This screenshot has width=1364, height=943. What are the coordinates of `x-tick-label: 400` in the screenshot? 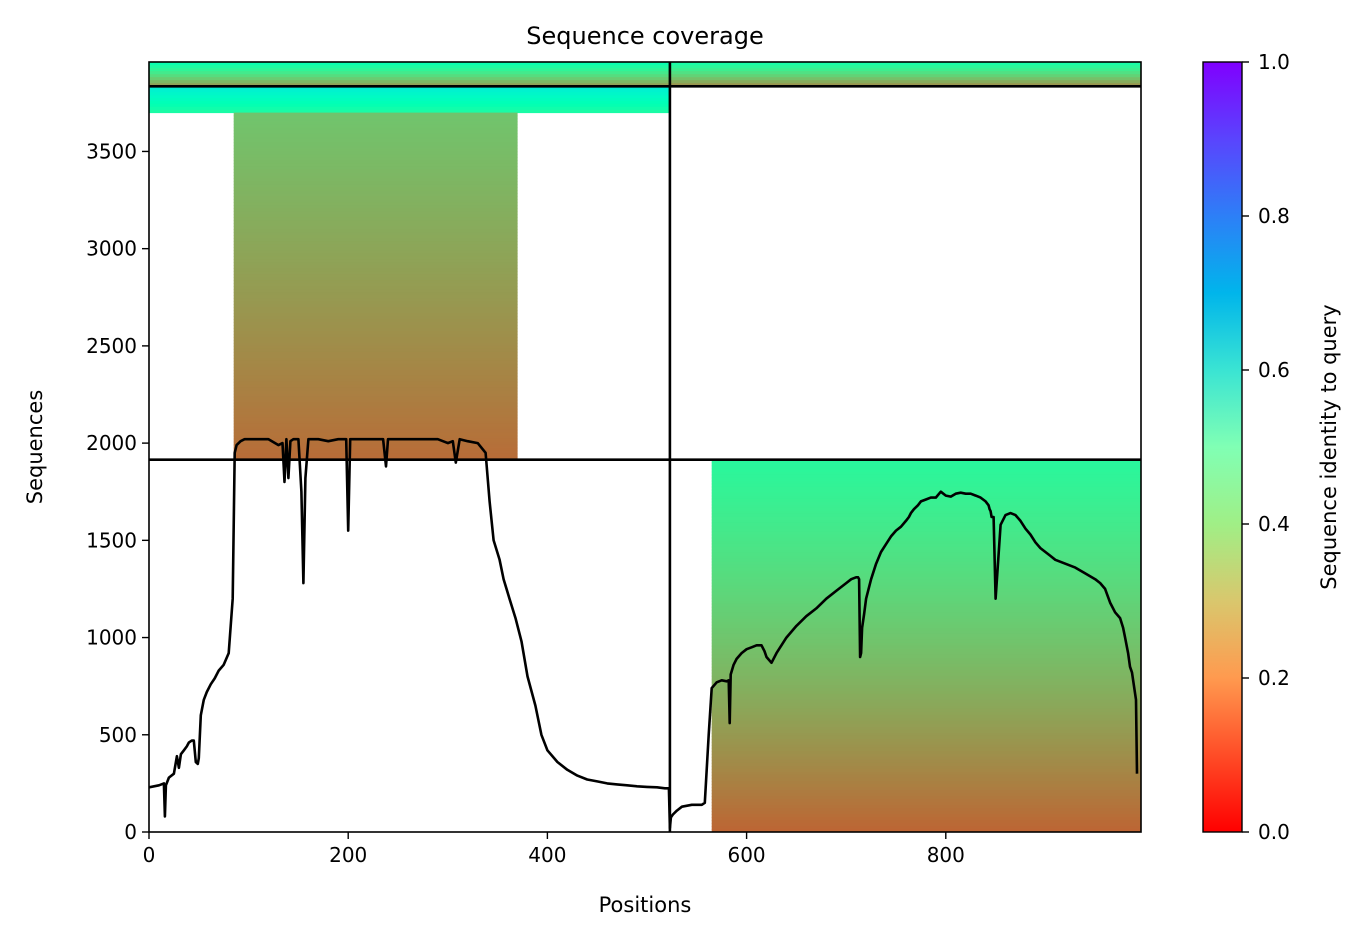 It's located at (547, 855).